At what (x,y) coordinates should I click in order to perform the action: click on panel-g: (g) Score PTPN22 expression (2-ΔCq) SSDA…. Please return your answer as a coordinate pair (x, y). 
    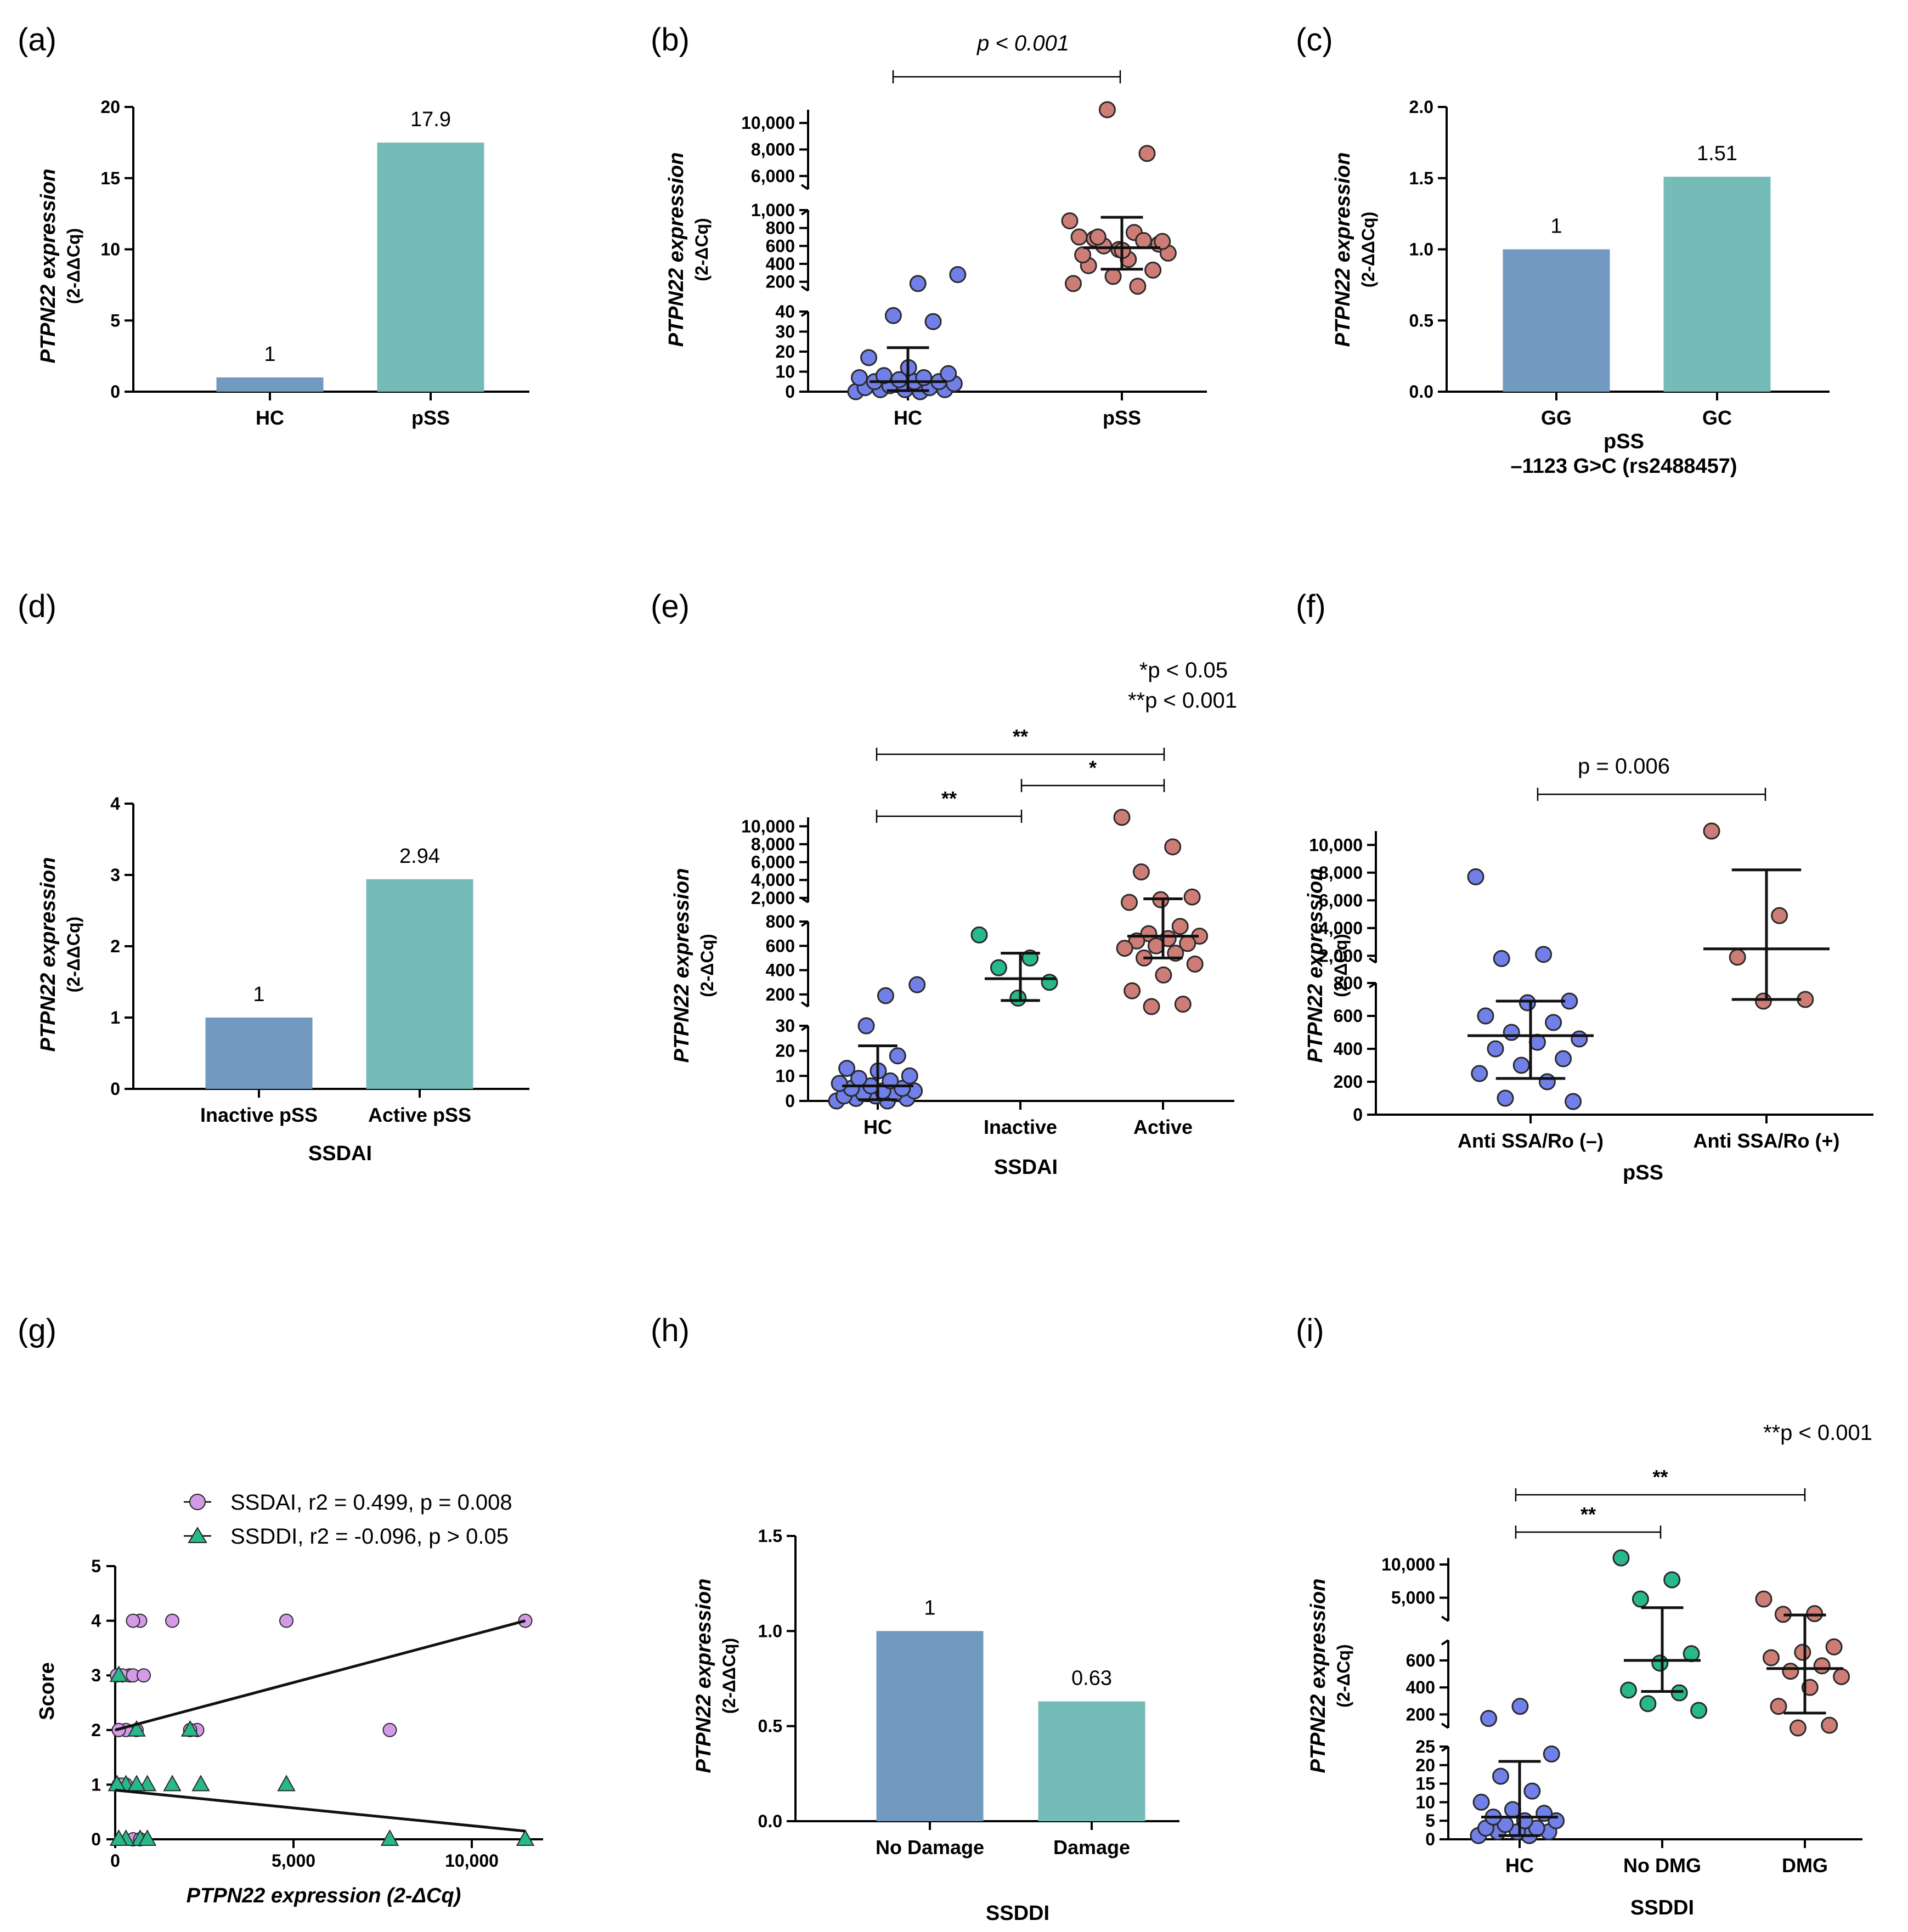
    Looking at the image, I should click on (280, 1610).